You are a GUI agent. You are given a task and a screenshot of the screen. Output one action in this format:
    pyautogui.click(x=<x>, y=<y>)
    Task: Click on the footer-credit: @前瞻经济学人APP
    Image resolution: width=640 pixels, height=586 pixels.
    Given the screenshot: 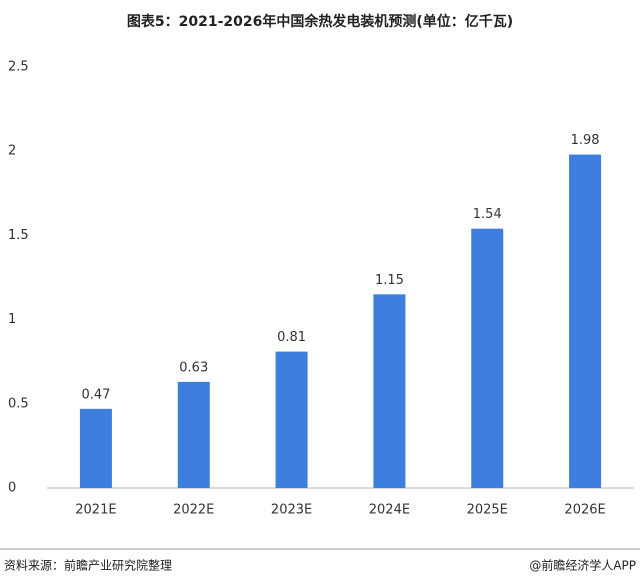 What is the action you would take?
    pyautogui.click(x=582, y=565)
    